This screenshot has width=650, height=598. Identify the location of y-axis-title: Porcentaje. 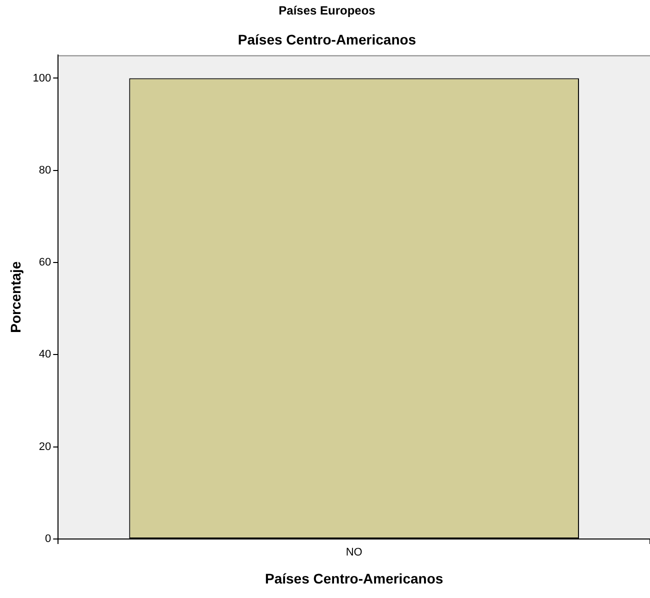
(15, 297).